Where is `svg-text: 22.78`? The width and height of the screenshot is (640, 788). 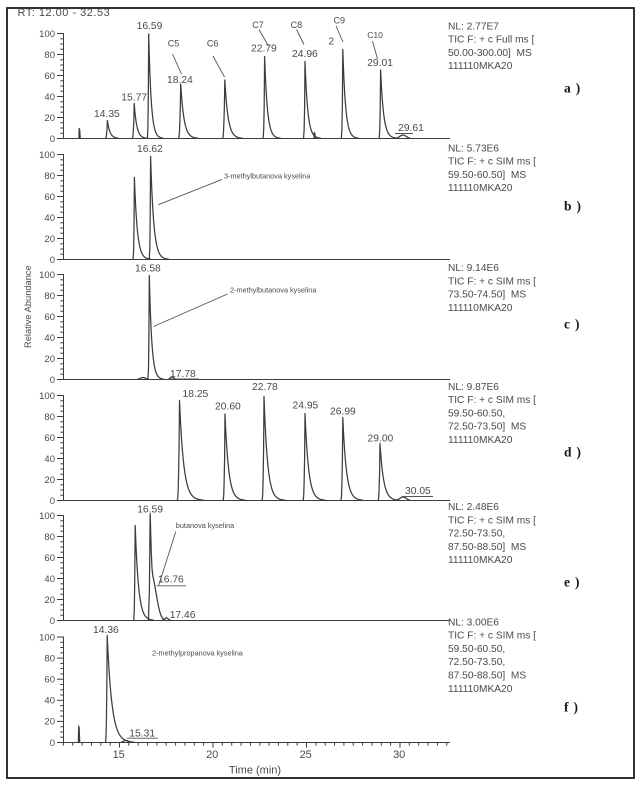
svg-text: 22.78 is located at coordinates (265, 387).